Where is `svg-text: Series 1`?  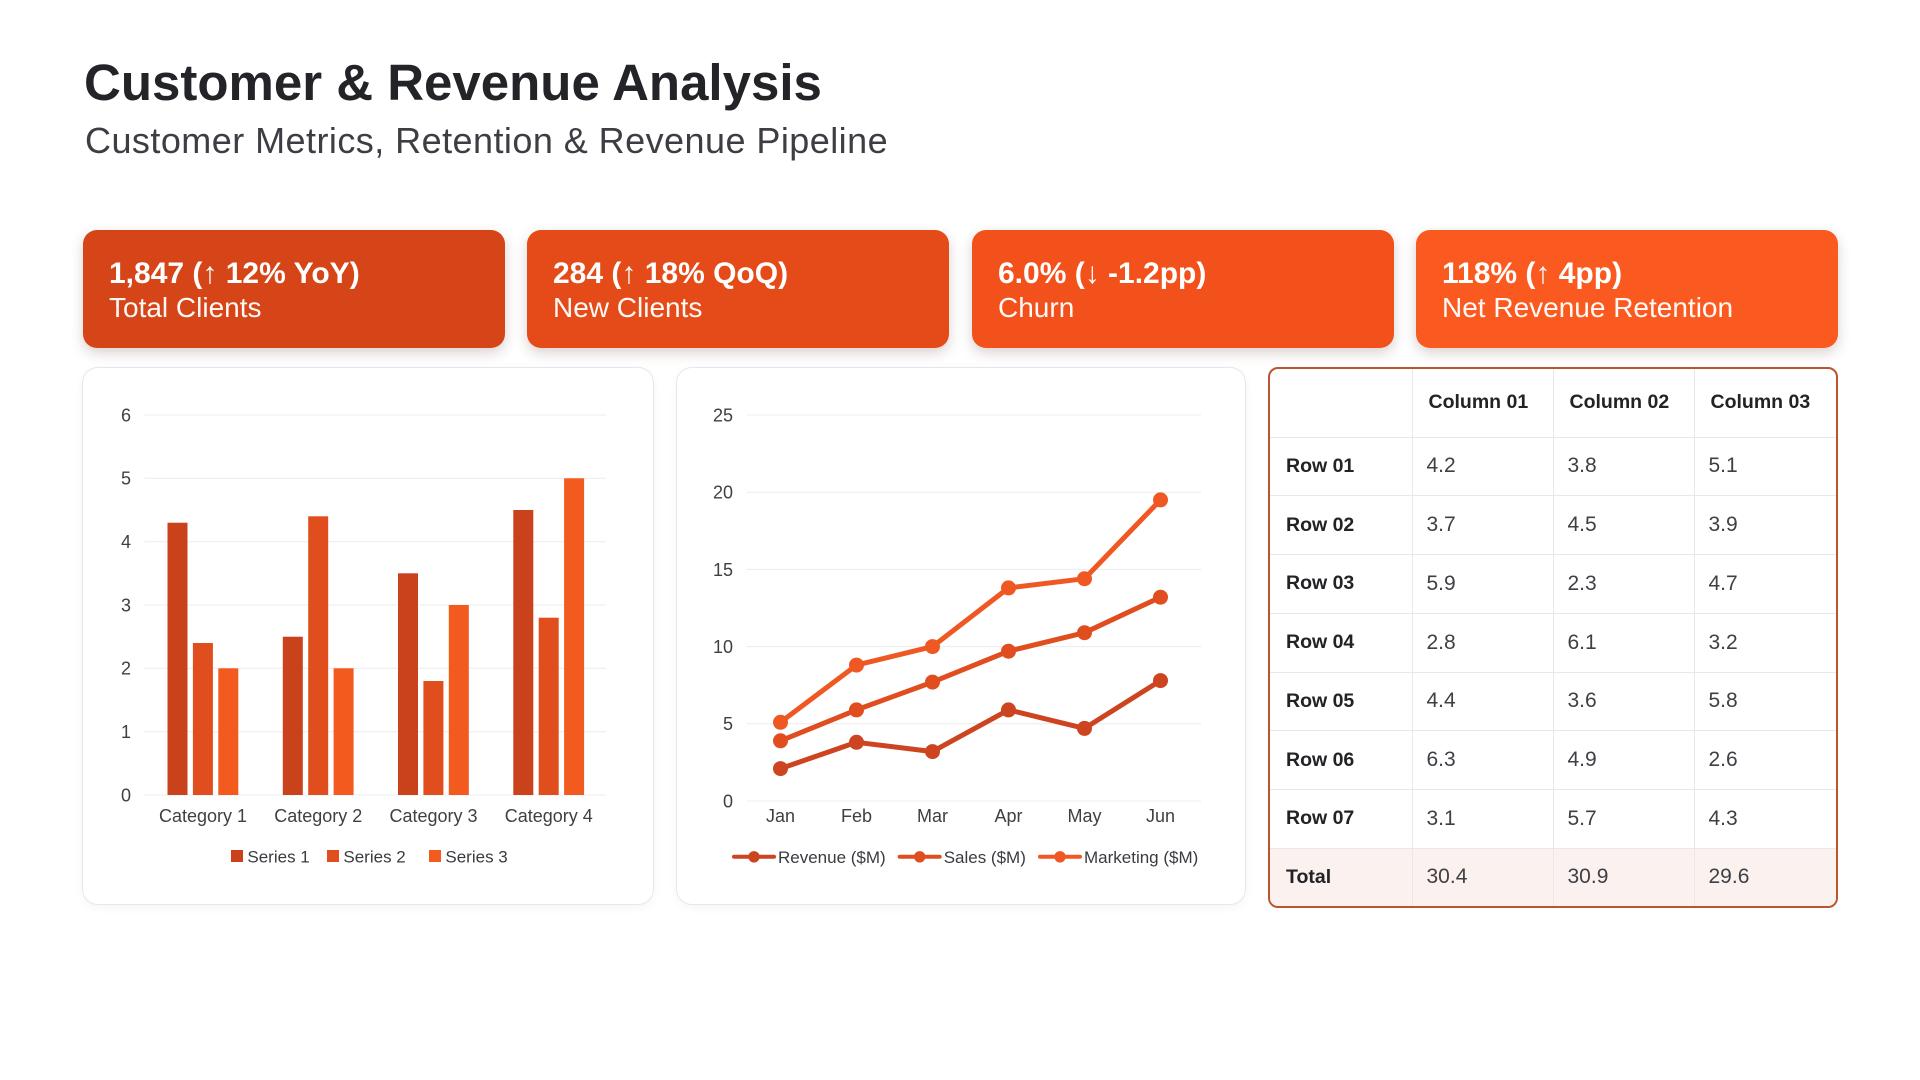 svg-text: Series 1 is located at coordinates (278, 857).